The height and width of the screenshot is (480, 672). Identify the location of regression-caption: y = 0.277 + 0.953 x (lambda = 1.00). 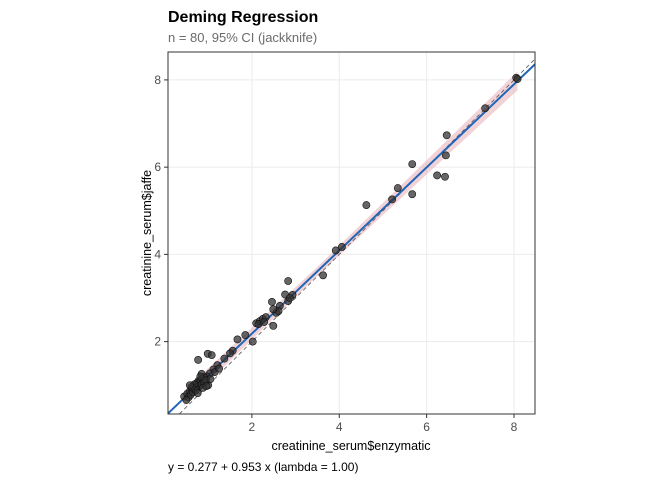
(263, 467).